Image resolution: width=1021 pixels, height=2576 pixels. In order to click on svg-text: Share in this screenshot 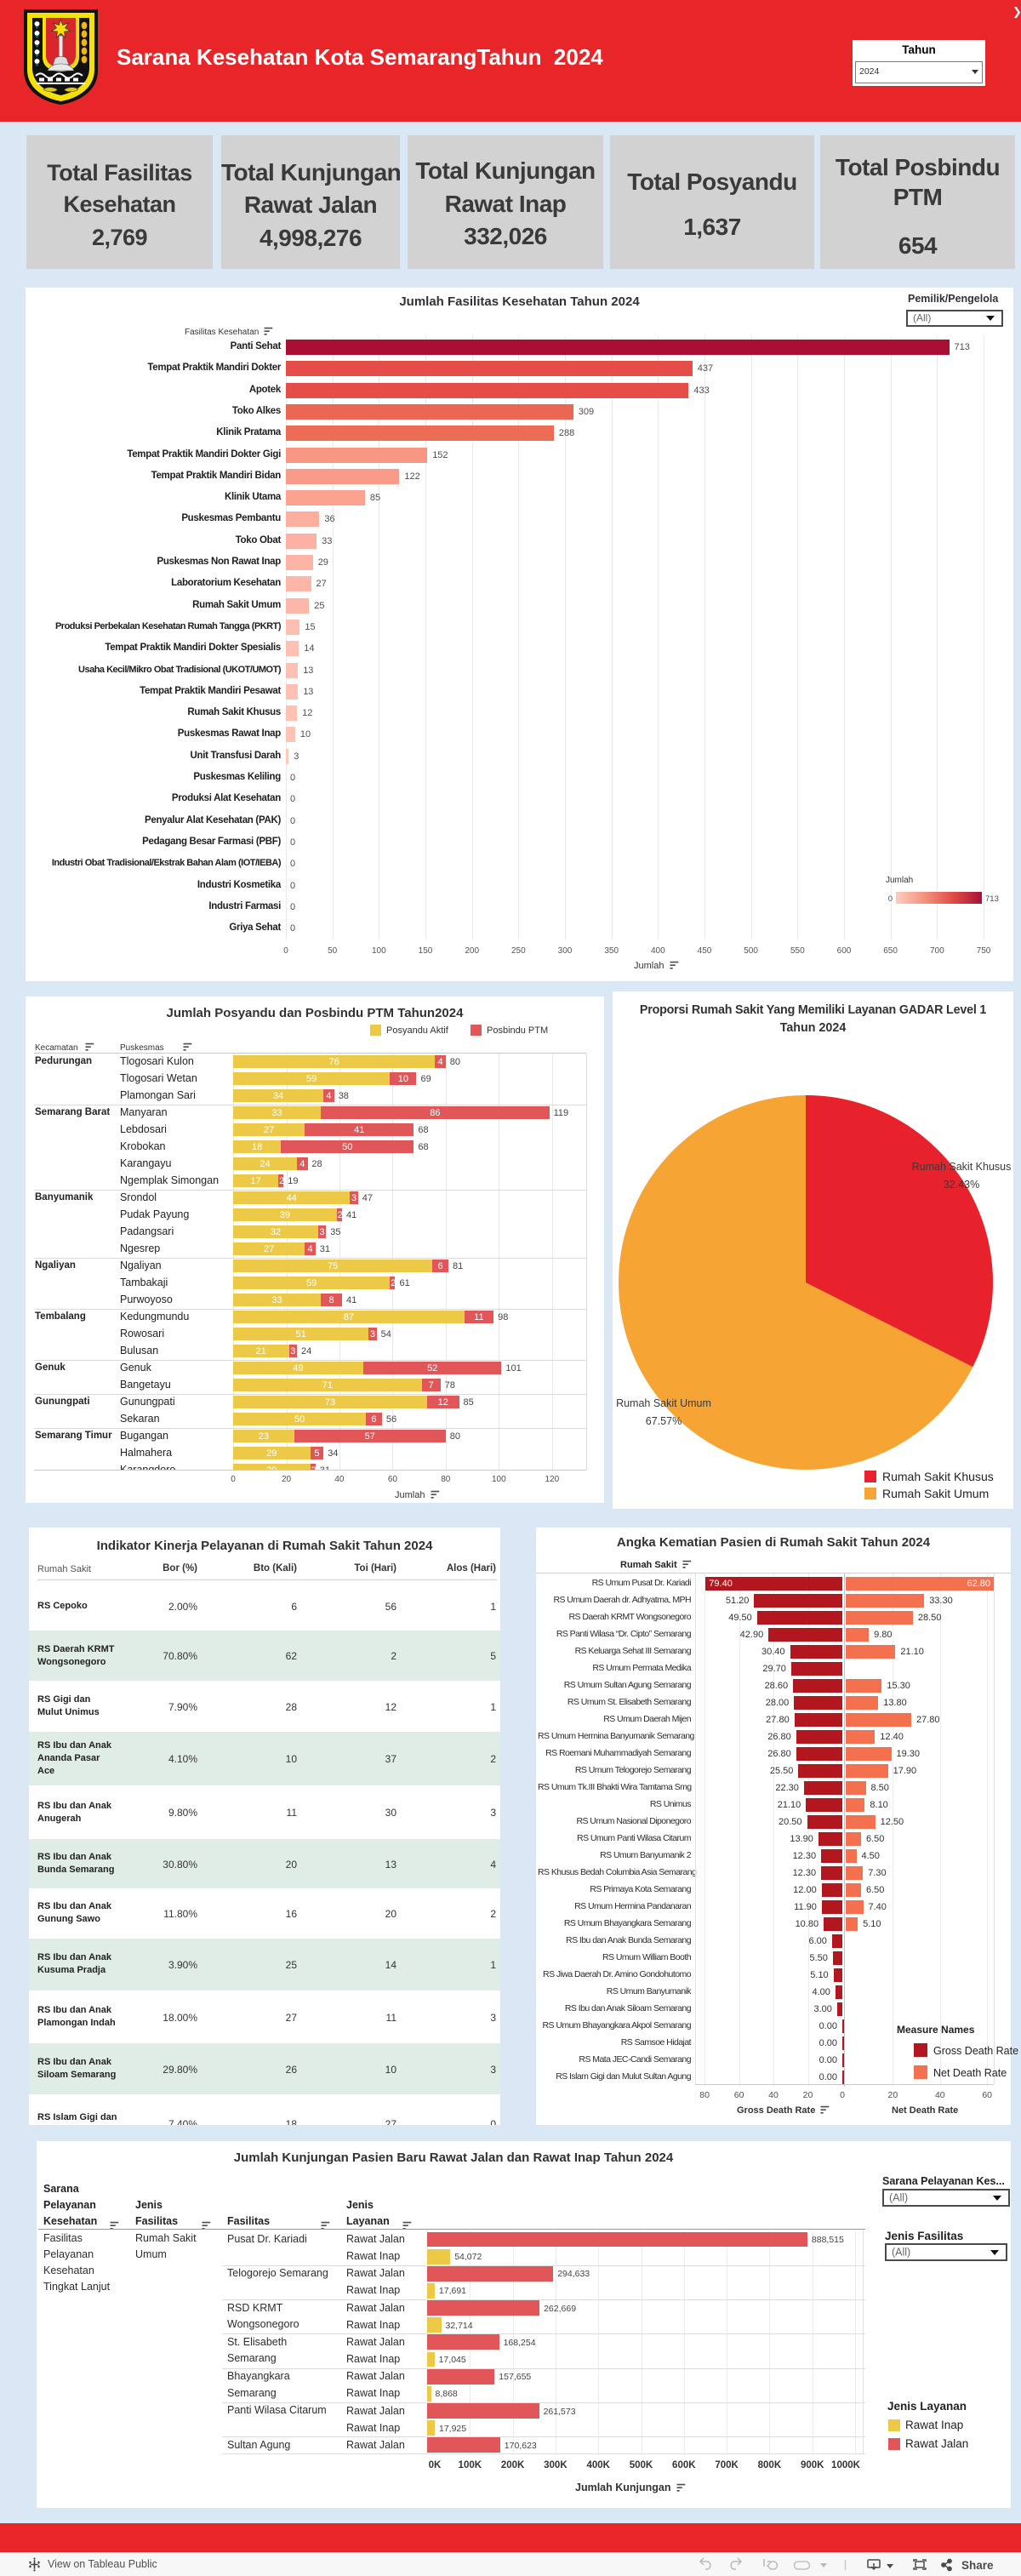, I will do `click(977, 2565)`.